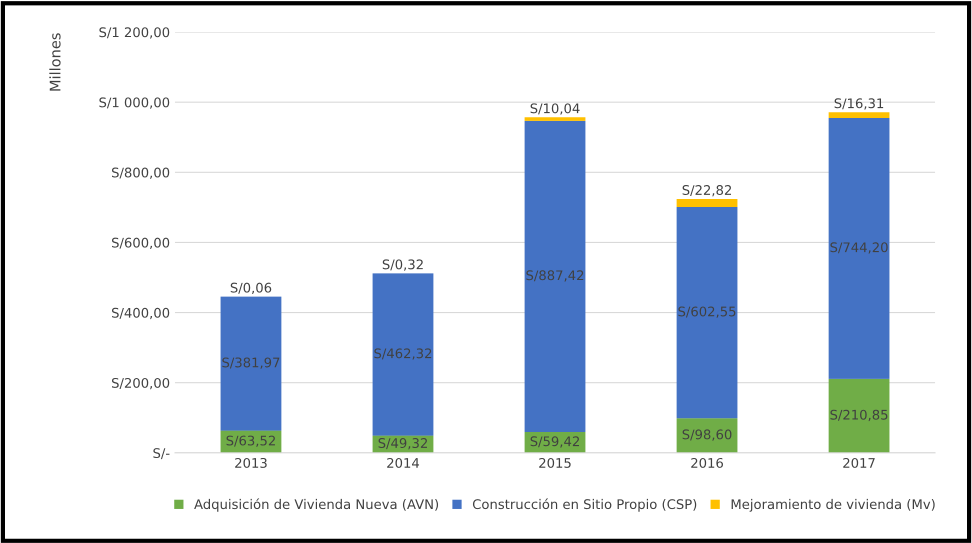  What do you see at coordinates (402, 444) in the screenshot?
I see `data-label: S/49,32` at bounding box center [402, 444].